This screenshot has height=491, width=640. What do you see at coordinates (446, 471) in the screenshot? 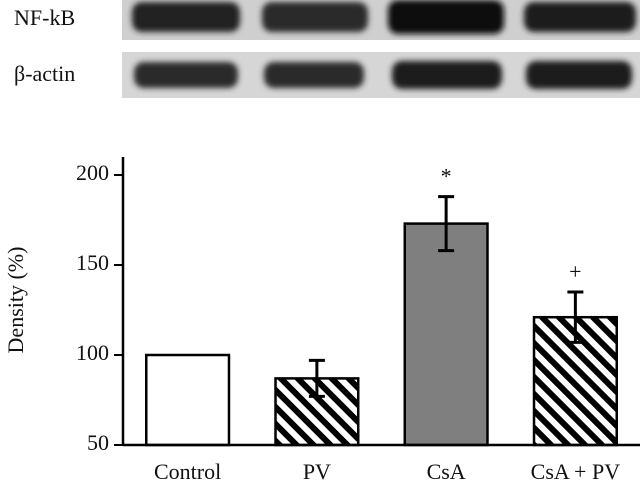
I see `x-tick-label: CsA` at bounding box center [446, 471].